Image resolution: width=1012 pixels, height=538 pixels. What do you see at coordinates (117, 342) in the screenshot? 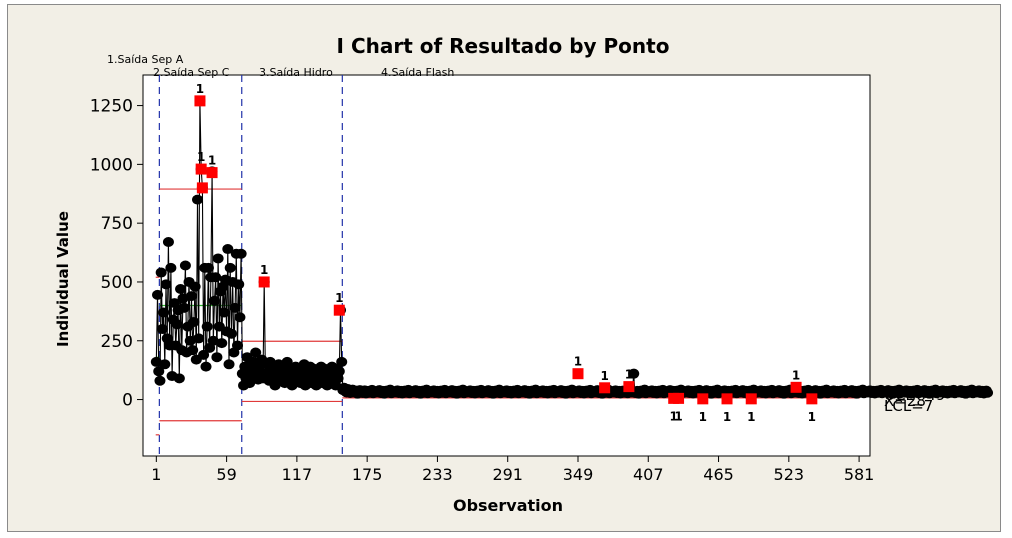
I see `y-tick-label: 250` at bounding box center [117, 342].